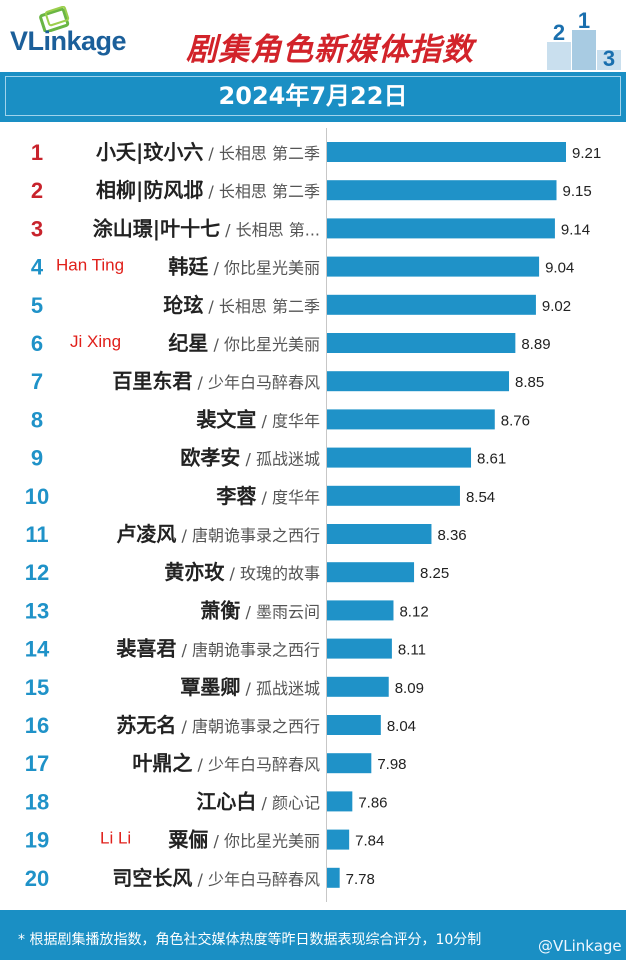  Describe the element at coordinates (188, 343) in the screenshot. I see `character-name: 纪星` at that location.